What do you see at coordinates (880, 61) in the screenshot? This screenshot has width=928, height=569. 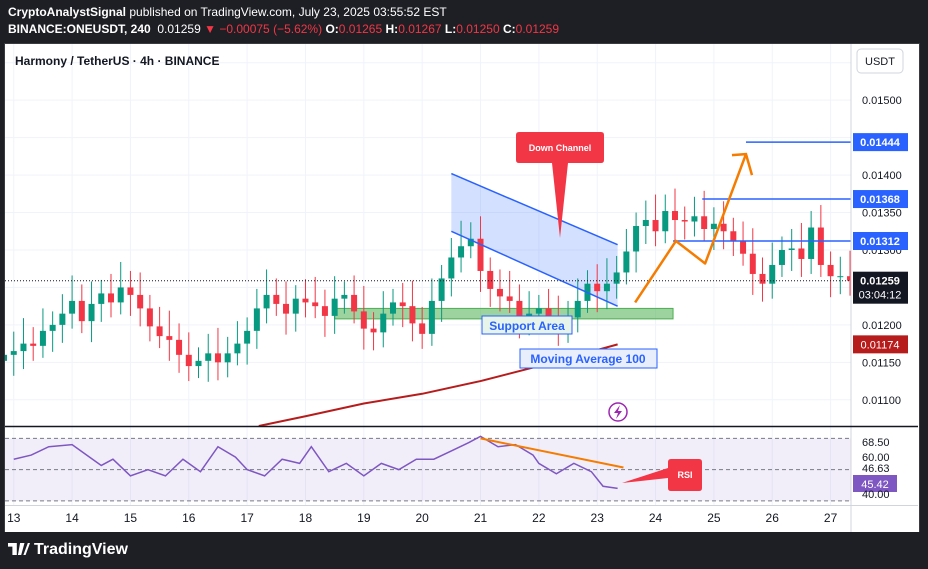 I see `currency-button` at bounding box center [880, 61].